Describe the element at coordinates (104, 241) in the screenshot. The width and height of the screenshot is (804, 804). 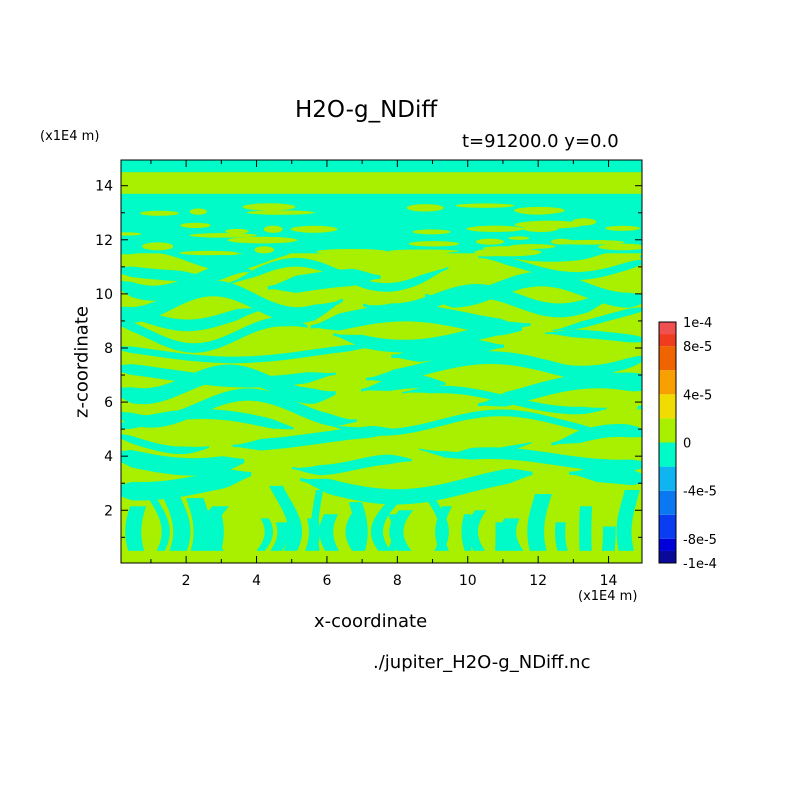
I see `y-tick-label: 12` at that location.